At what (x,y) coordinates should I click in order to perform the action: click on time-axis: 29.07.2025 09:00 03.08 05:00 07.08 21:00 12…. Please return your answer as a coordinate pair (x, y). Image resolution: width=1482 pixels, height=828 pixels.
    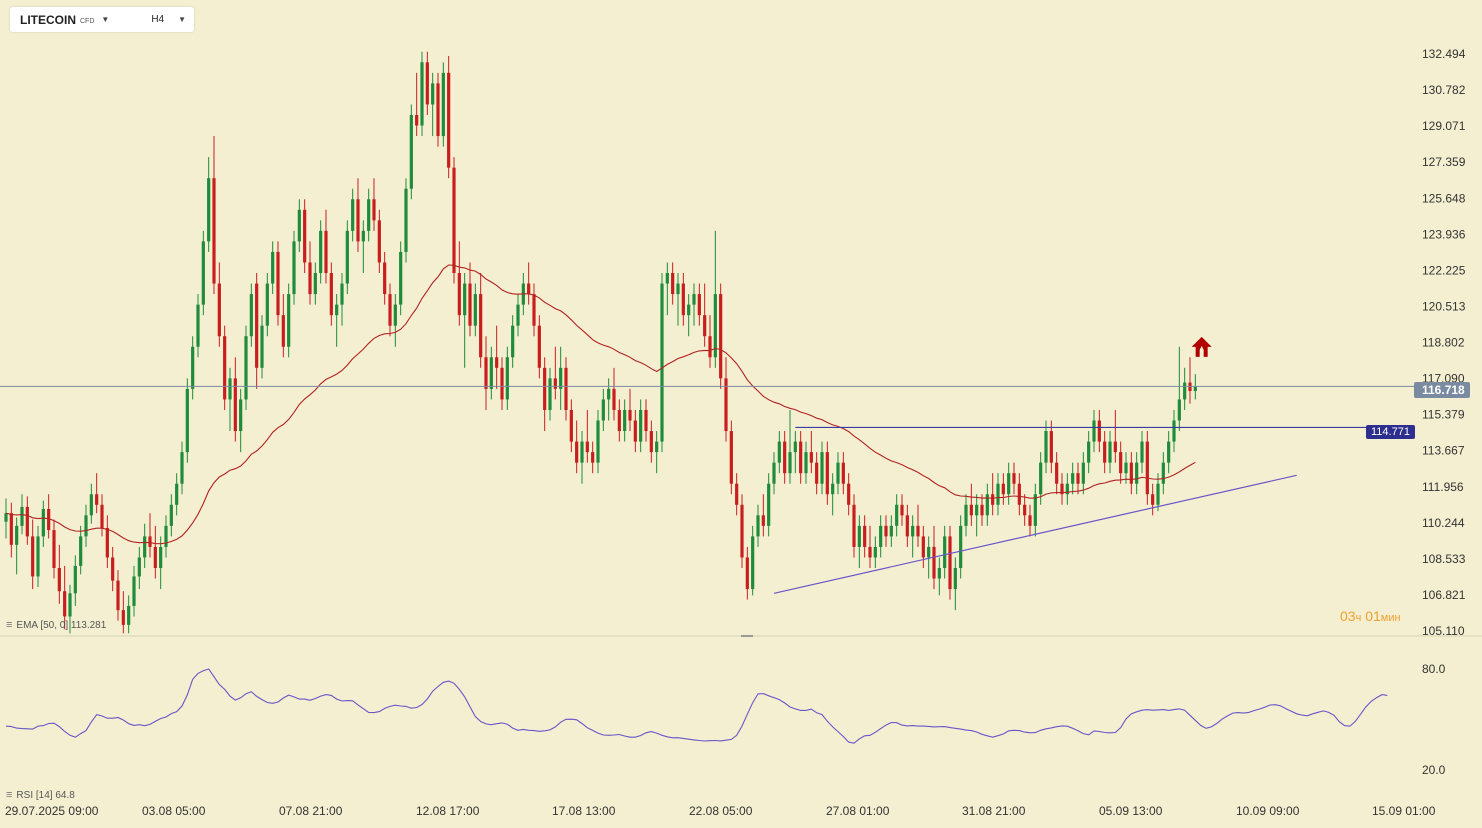
    Looking at the image, I should click on (720, 811).